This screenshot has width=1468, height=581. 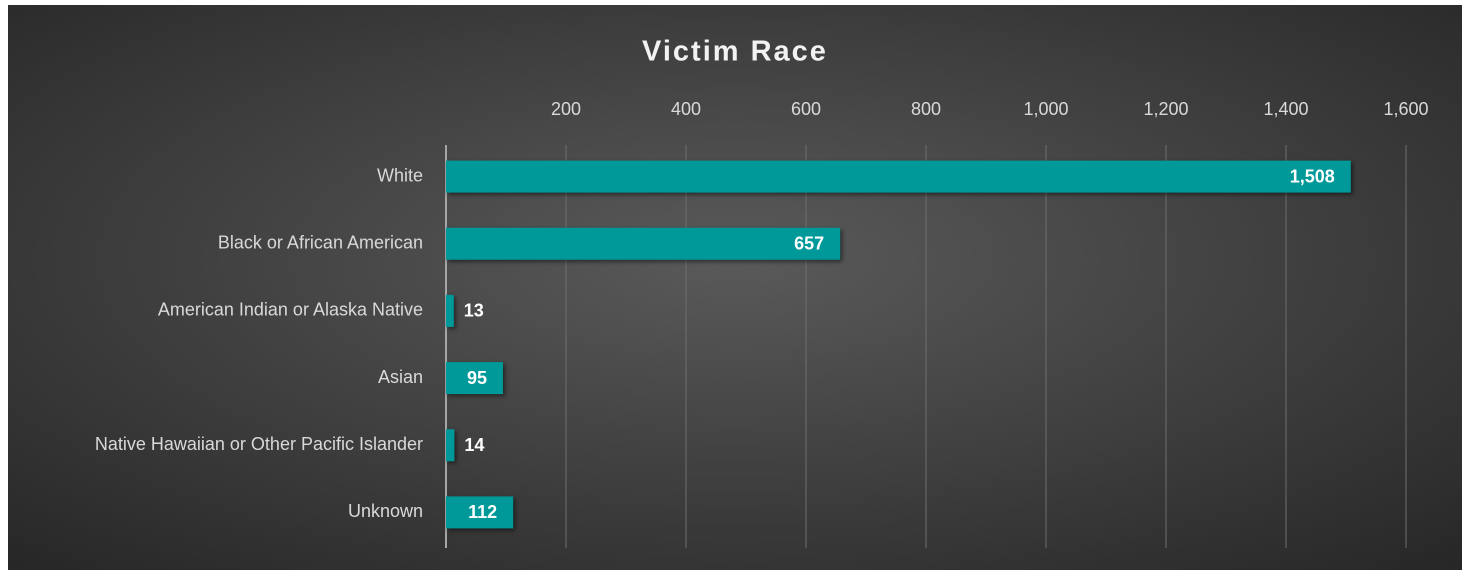 What do you see at coordinates (474, 445) in the screenshot?
I see `data-label: 14` at bounding box center [474, 445].